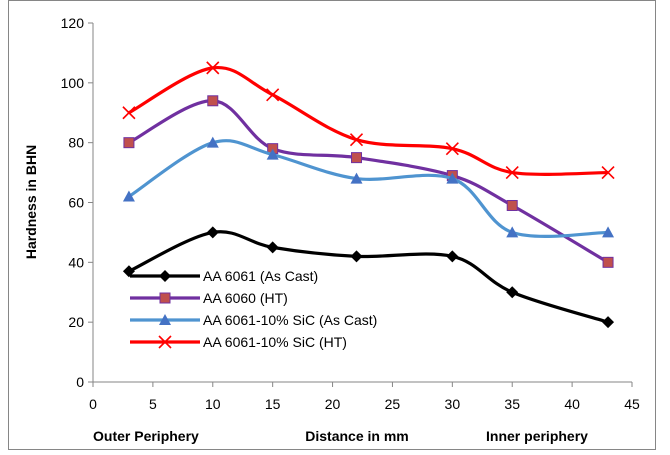  Describe the element at coordinates (260, 276) in the screenshot. I see `legend-label: AA 6061 (As Cast)` at that location.